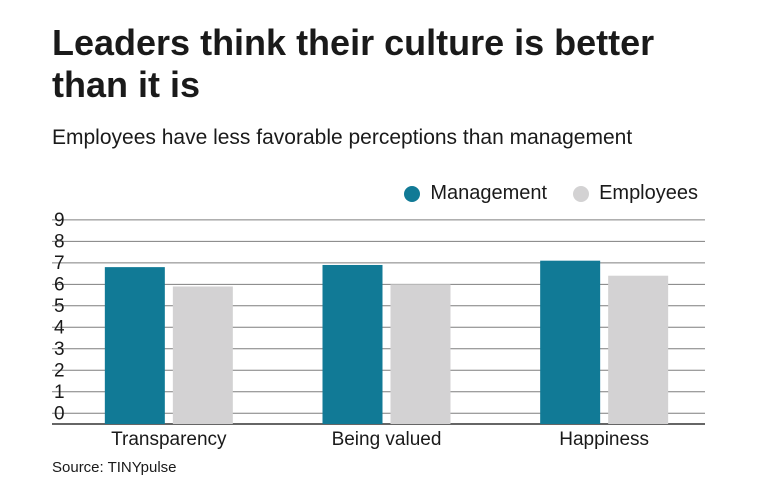 This screenshot has width=768, height=500. I want to click on y-tick-label-1: 1, so click(59, 392).